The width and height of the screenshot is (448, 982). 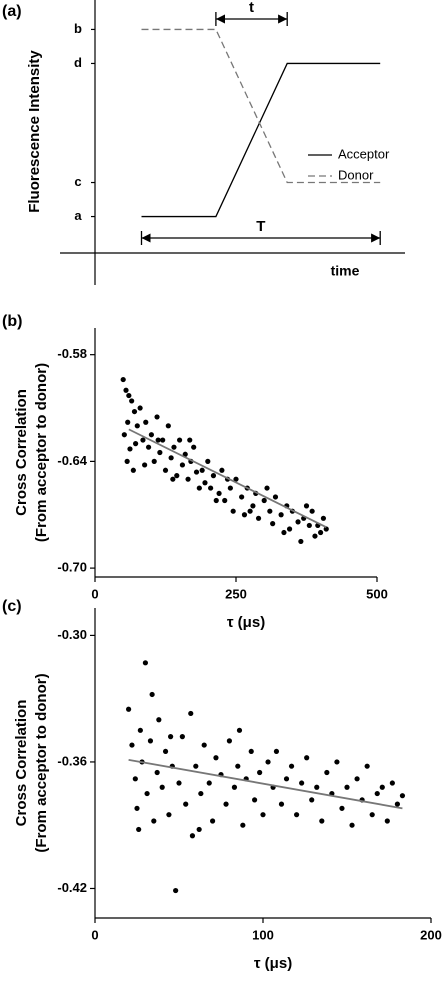 I want to click on legend-label: Acceptor, so click(x=364, y=153).